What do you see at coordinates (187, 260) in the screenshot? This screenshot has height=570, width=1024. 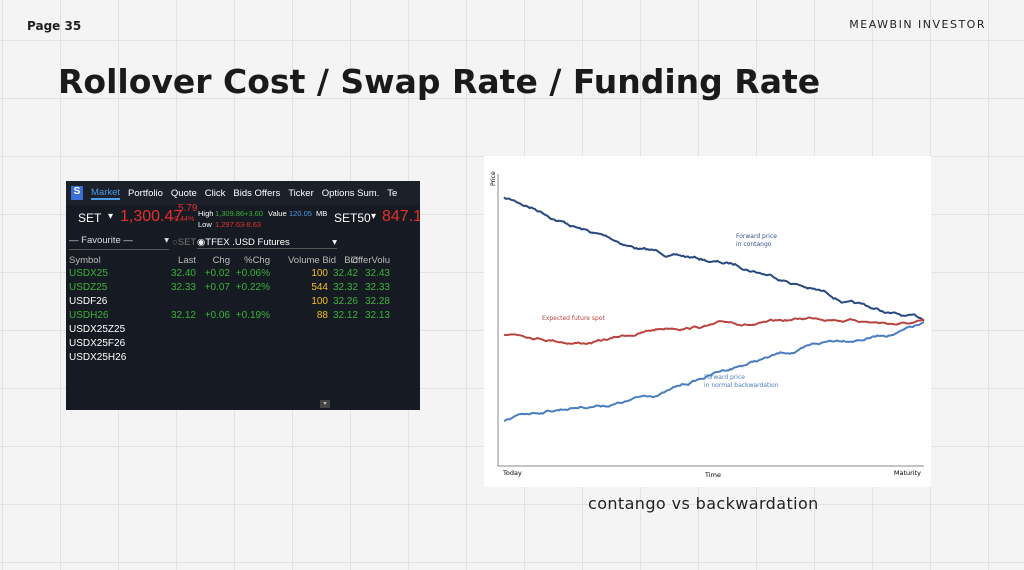 I see `column-header: Last` at bounding box center [187, 260].